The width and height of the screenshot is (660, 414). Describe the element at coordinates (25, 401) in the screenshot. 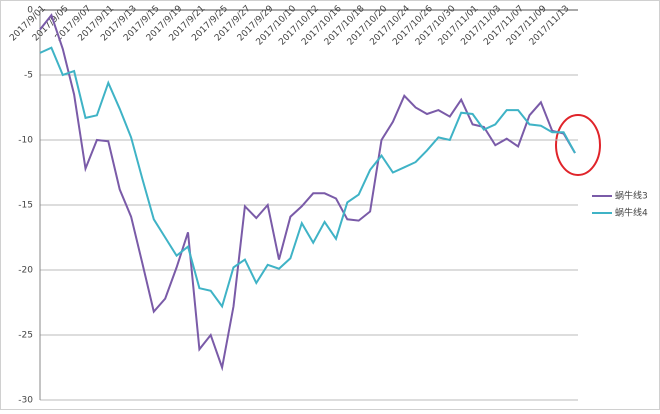

I see `y-tick-label: -30` at that location.